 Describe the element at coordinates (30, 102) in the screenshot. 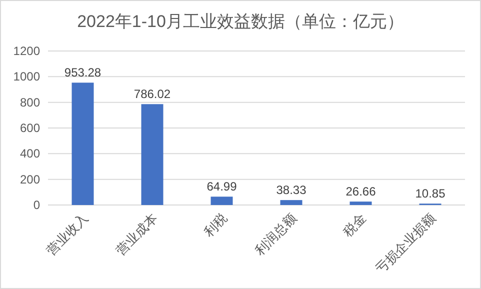

I see `y-tick-label: 800` at that location.